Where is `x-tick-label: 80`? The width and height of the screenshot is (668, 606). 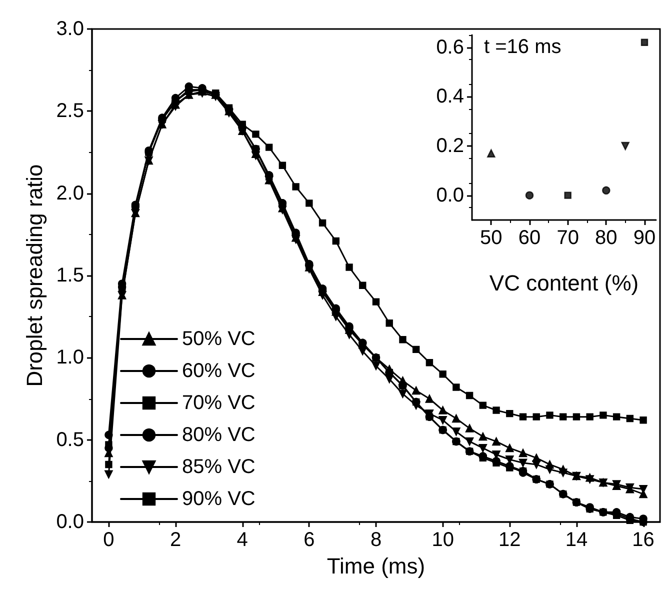
x-tick-label: 80 is located at coordinates (606, 238).